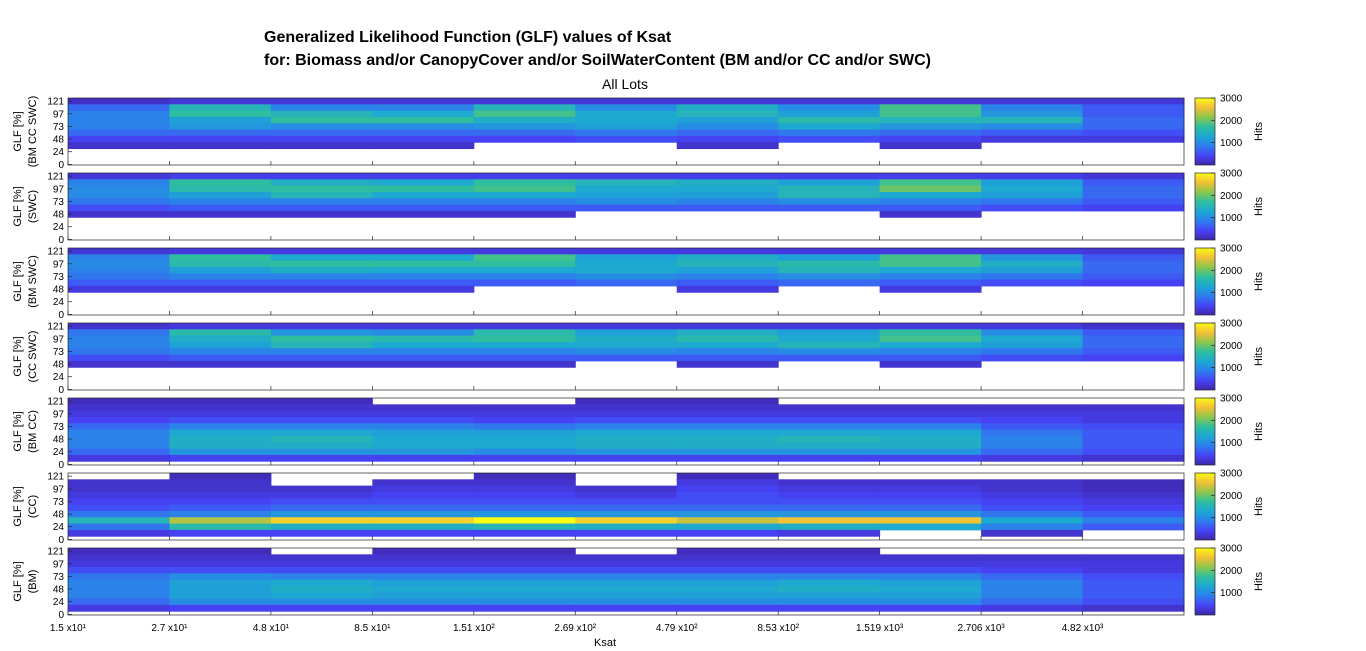 The height and width of the screenshot is (651, 1366). What do you see at coordinates (18, 131) in the screenshot?
I see `y-axis-label: GLF [%]` at bounding box center [18, 131].